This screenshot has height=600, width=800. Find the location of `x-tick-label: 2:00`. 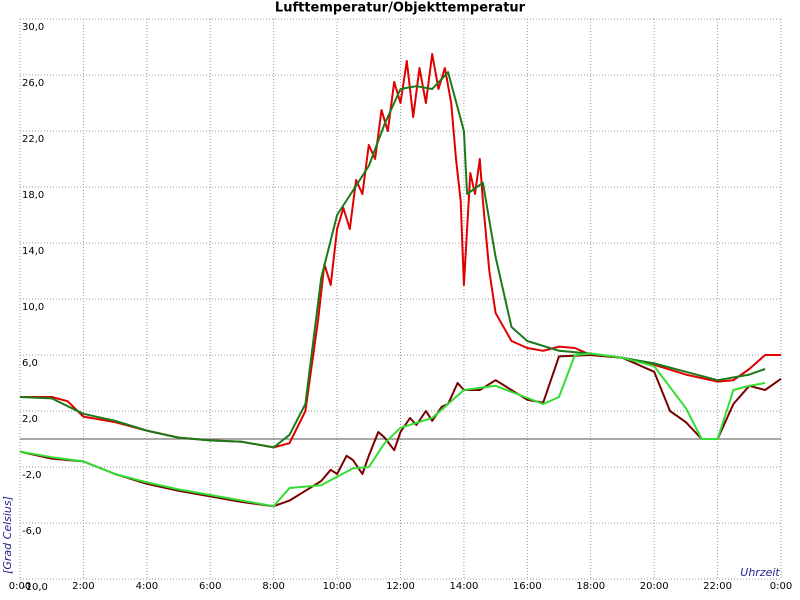

x-tick-label: 2:00 is located at coordinates (83, 586).